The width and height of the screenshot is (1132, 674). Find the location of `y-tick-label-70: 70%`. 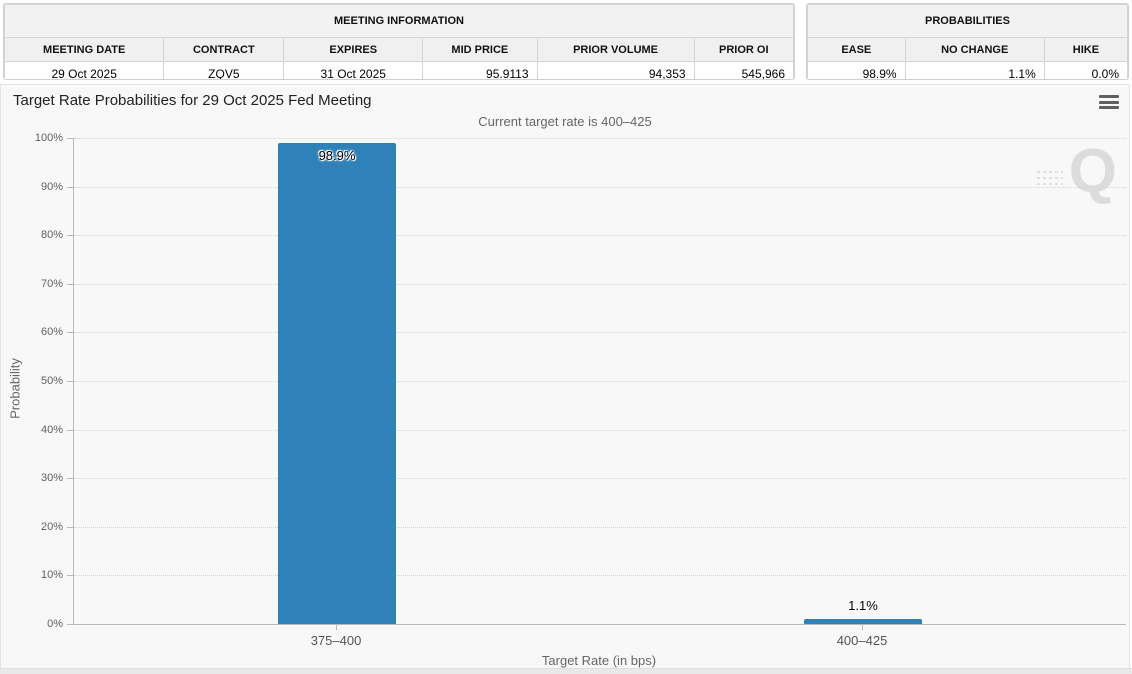

y-tick-label-70: 70% is located at coordinates (51, 283).